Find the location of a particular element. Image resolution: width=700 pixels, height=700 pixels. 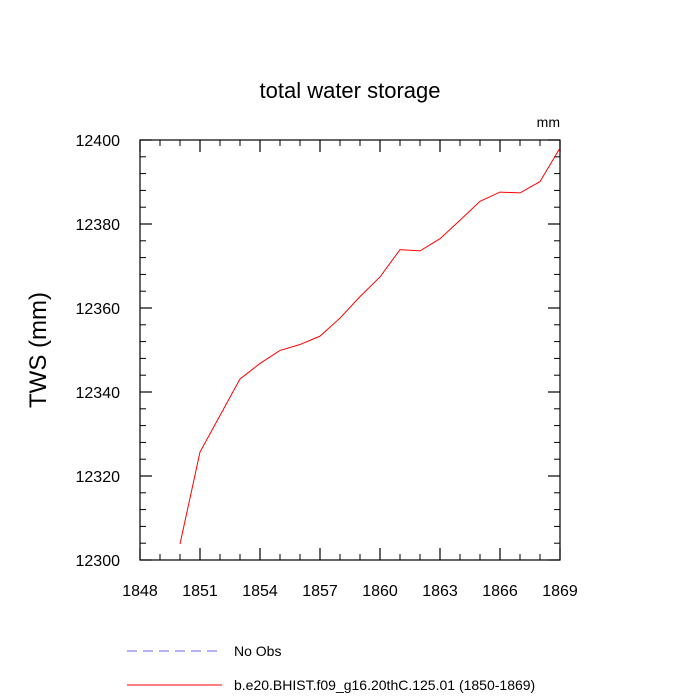

y-axis-label: TWS (mm) is located at coordinates (38, 350).